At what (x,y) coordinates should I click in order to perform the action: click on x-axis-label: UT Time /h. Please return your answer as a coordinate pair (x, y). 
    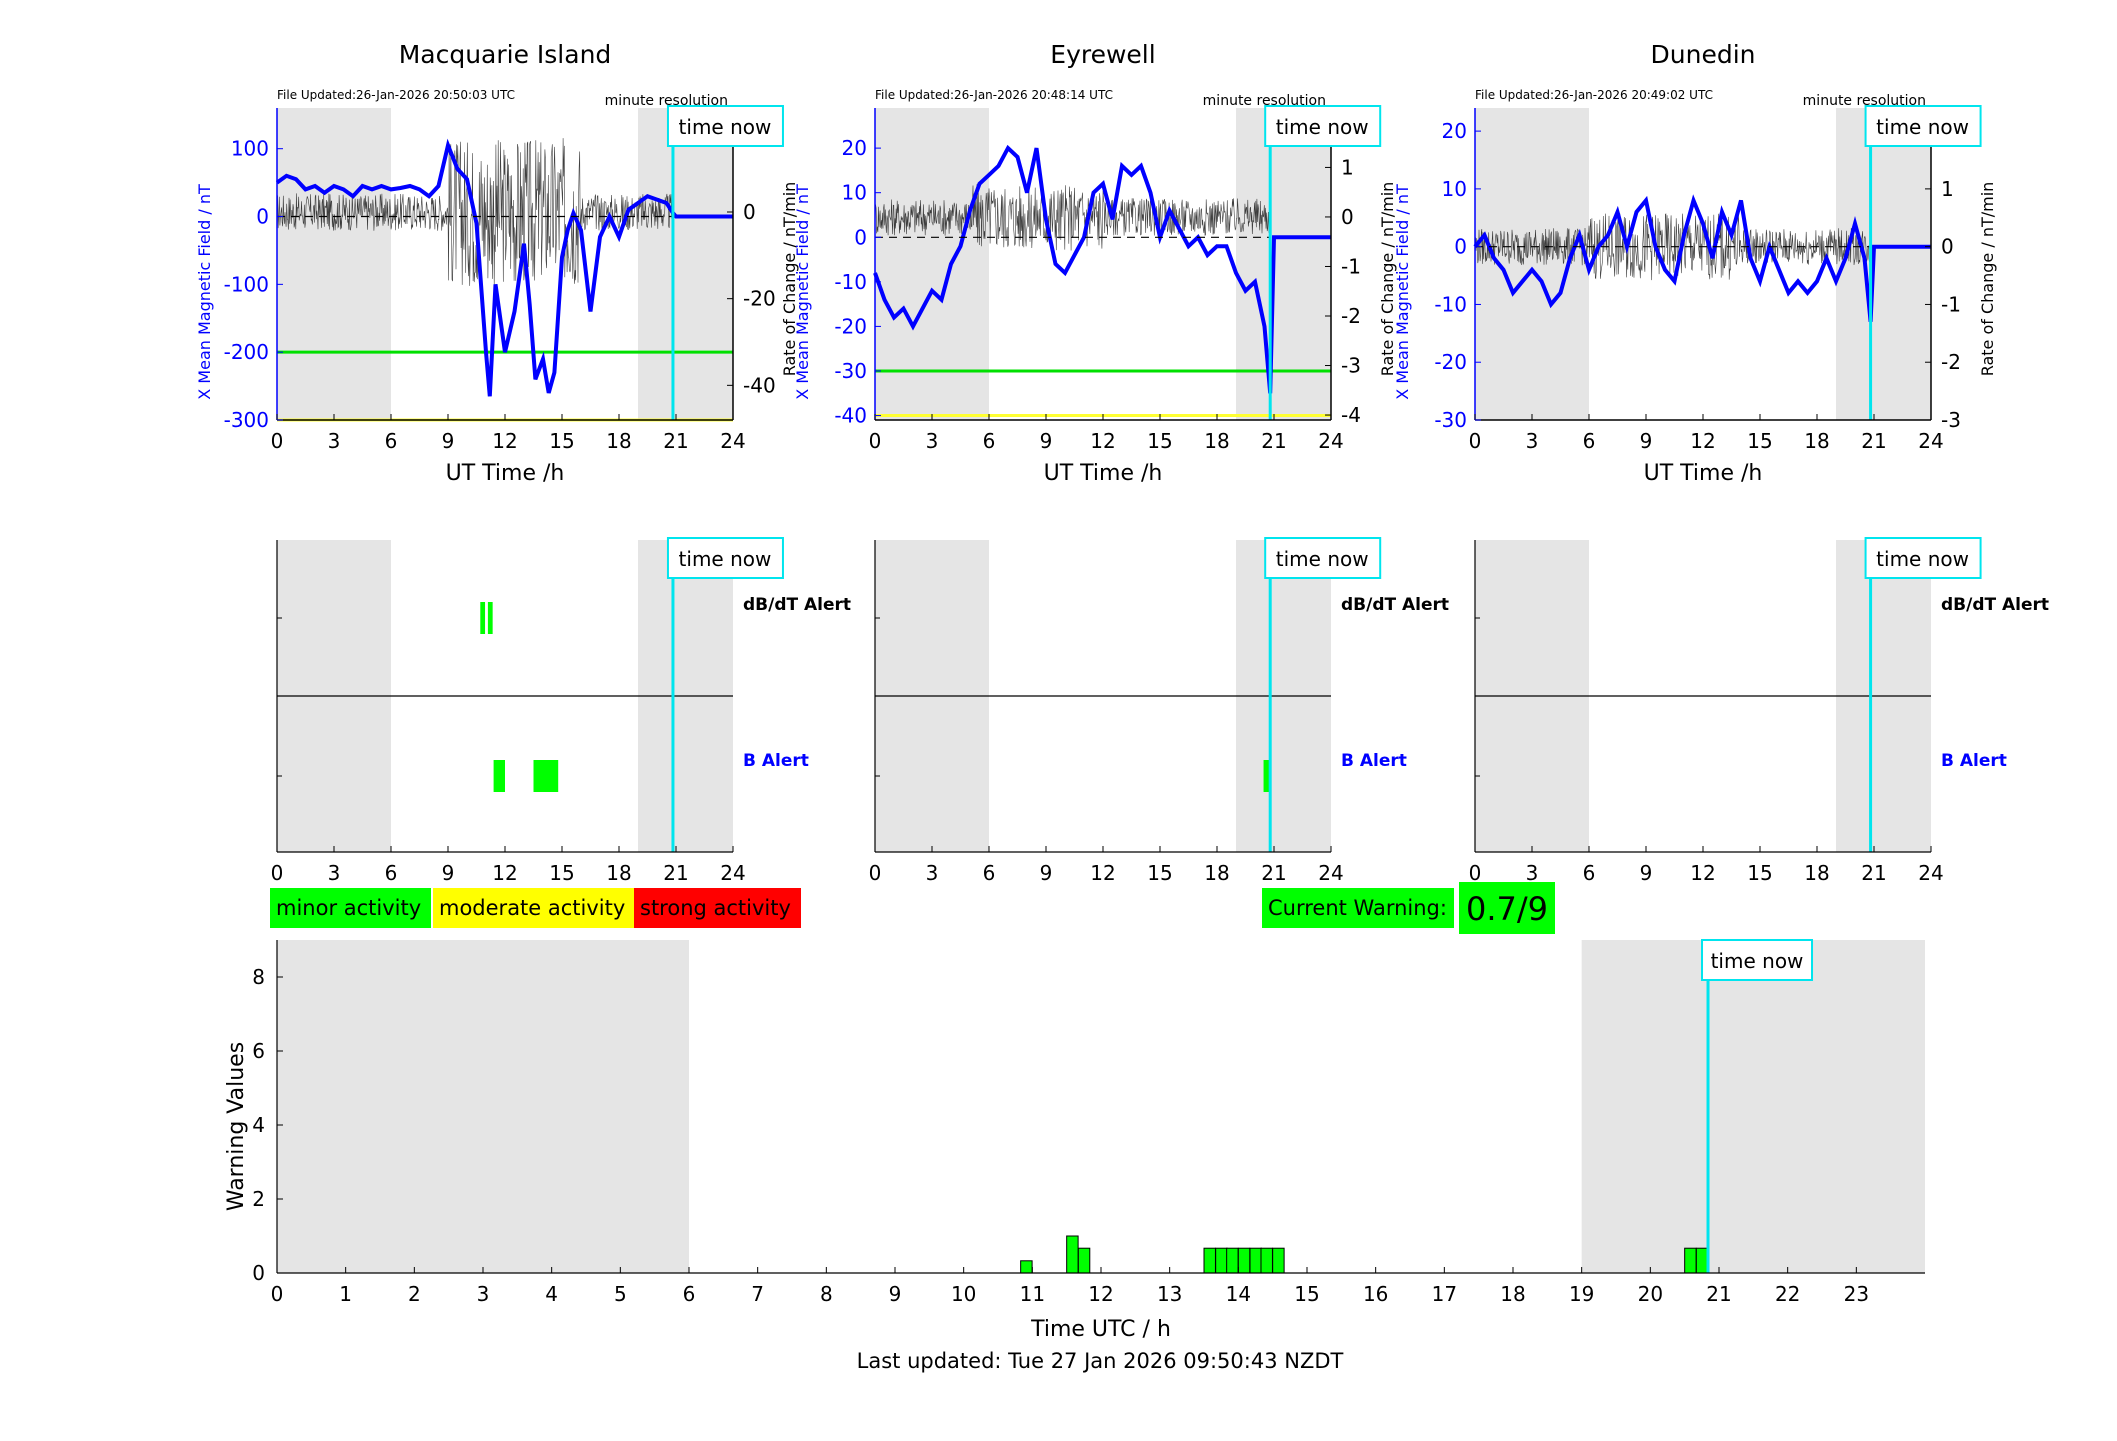
    Looking at the image, I should click on (505, 473).